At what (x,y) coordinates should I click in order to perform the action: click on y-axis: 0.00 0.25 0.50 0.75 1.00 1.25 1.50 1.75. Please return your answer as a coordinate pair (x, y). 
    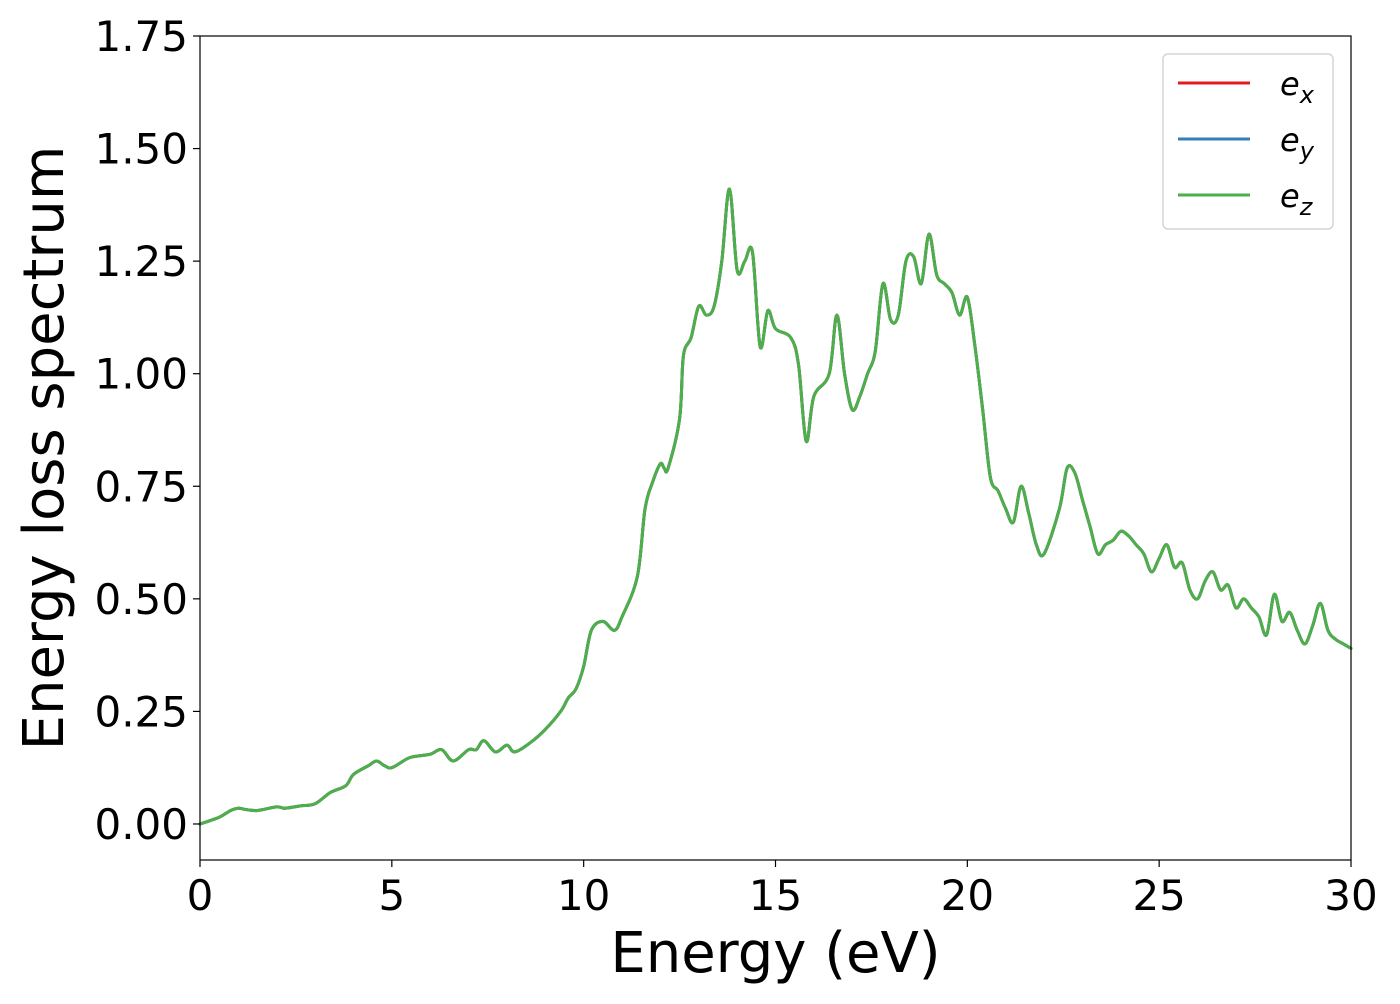
    Looking at the image, I should click on (147, 430).